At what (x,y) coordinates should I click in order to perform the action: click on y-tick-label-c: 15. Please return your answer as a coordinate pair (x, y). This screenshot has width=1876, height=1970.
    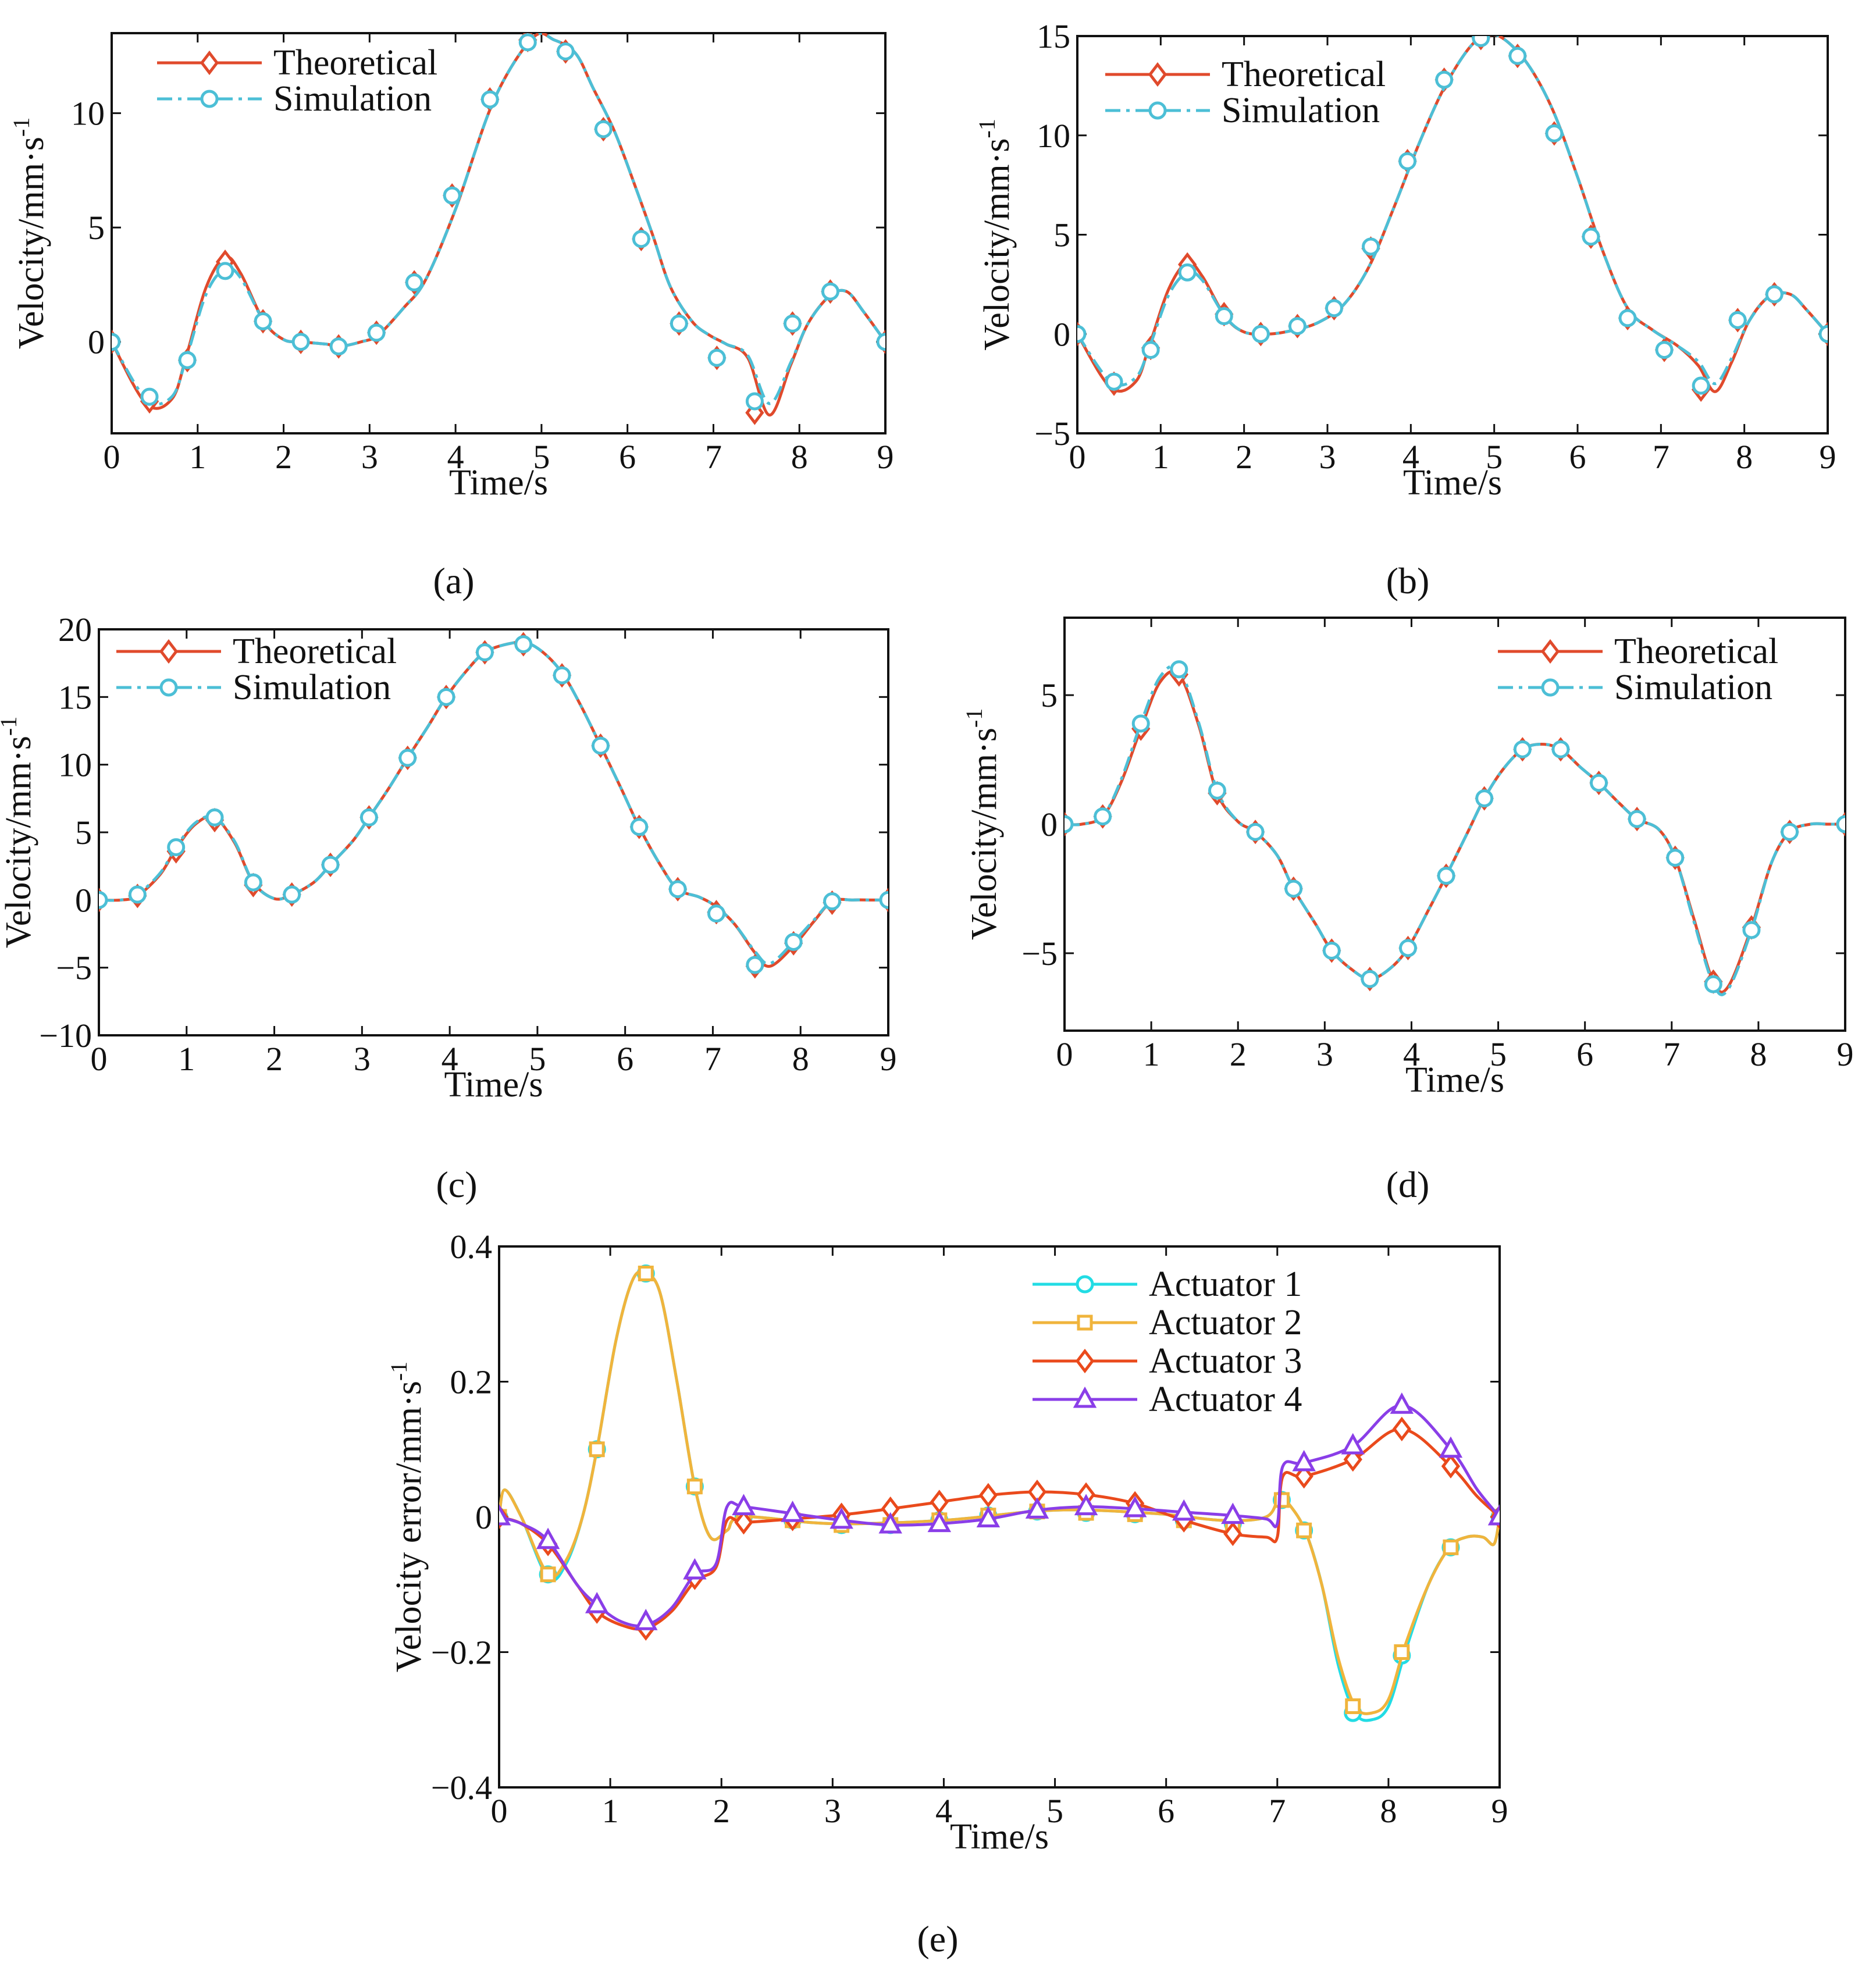
    Looking at the image, I should click on (75, 697).